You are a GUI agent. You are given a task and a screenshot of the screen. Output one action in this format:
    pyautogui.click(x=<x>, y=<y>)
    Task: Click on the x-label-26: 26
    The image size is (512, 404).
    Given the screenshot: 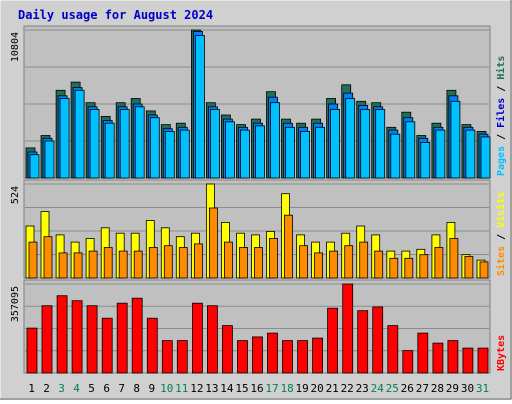 What is the action you would take?
    pyautogui.click(x=407, y=388)
    